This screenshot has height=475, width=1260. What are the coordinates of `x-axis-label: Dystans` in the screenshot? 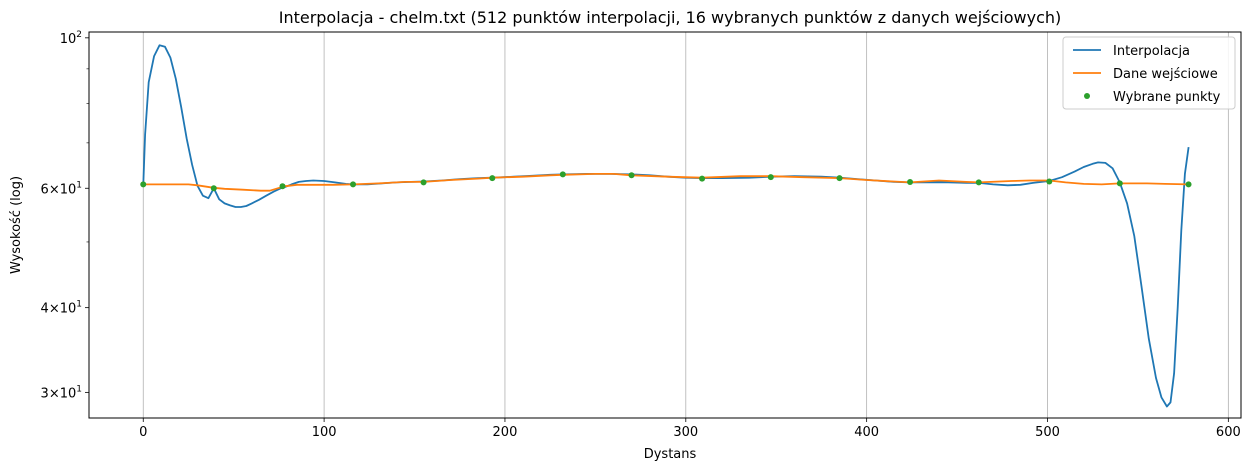 It's located at (670, 454).